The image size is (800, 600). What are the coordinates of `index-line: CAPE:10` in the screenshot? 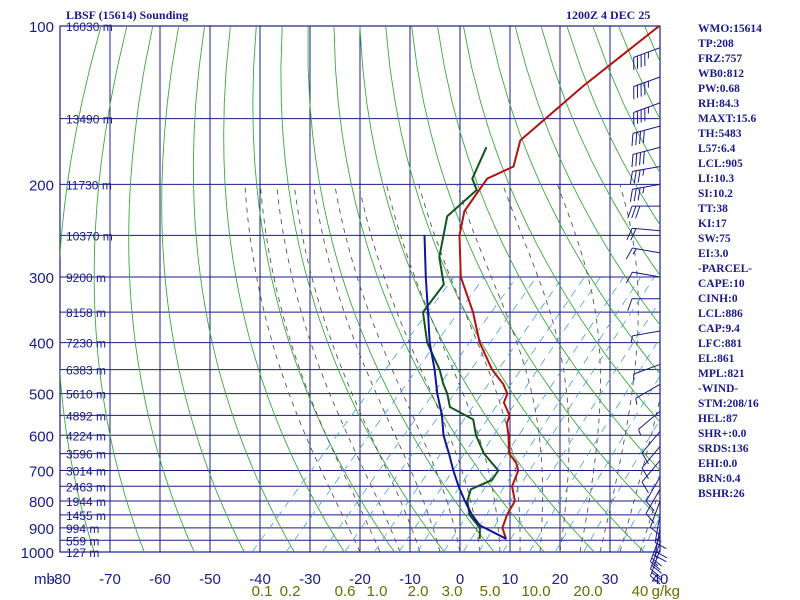 It's located at (721, 284).